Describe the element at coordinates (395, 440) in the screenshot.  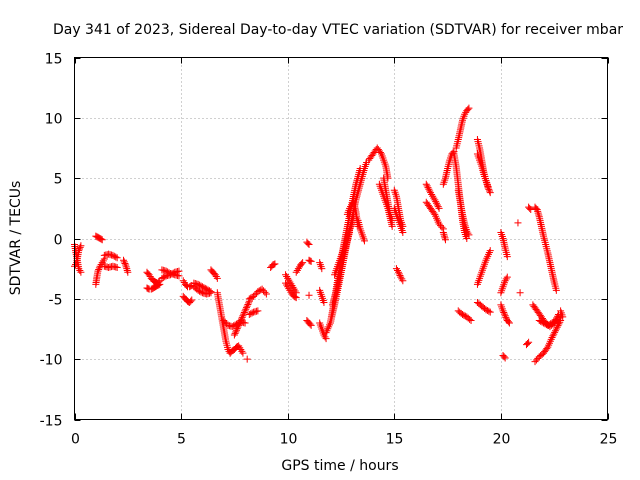
I see `x-tick-label: 15` at that location.